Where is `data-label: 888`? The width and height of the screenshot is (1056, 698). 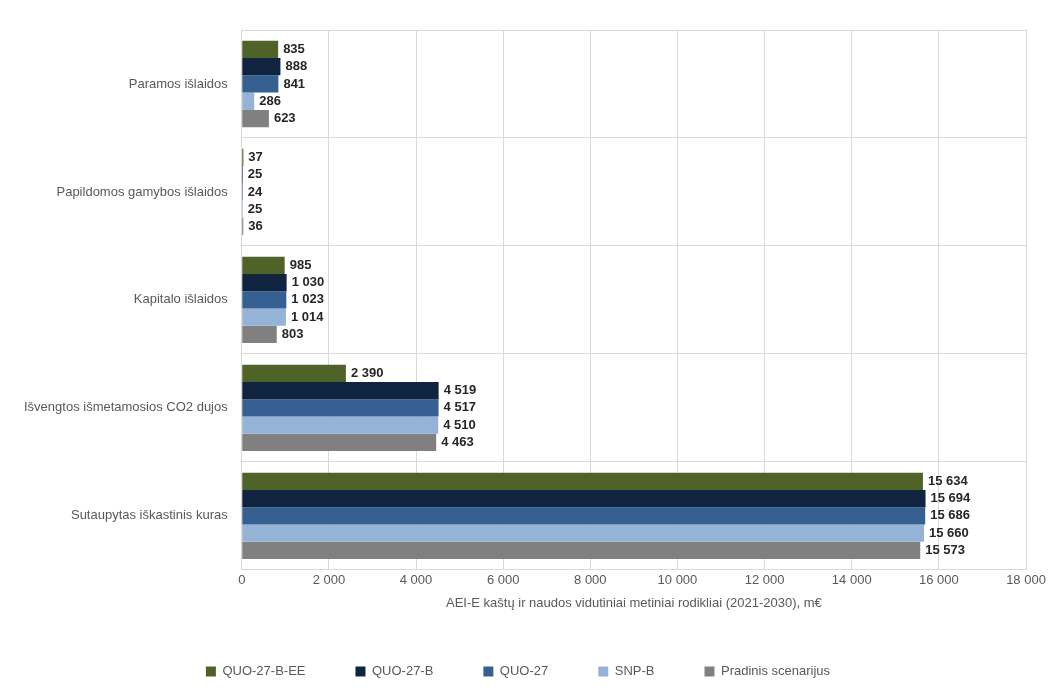
data-label: 888 is located at coordinates (296, 66).